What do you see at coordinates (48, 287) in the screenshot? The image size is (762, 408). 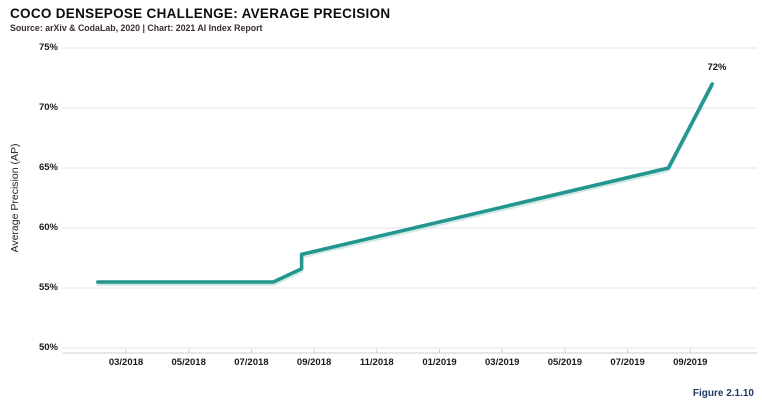 I see `y-tick-label: 55%` at bounding box center [48, 287].